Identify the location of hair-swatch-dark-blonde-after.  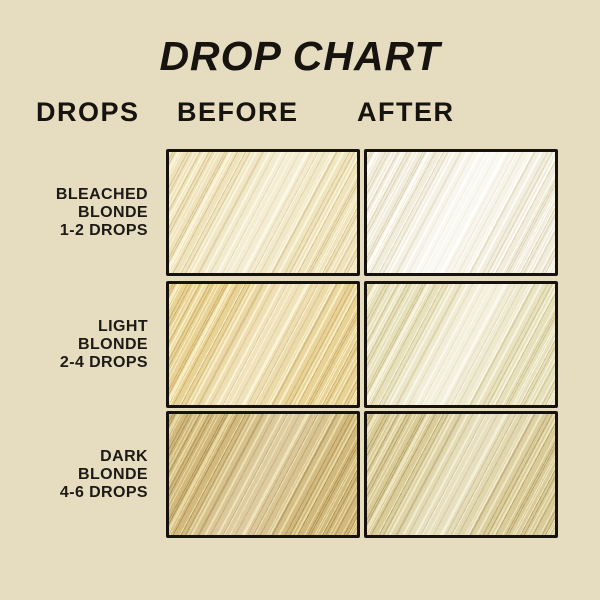
(461, 474).